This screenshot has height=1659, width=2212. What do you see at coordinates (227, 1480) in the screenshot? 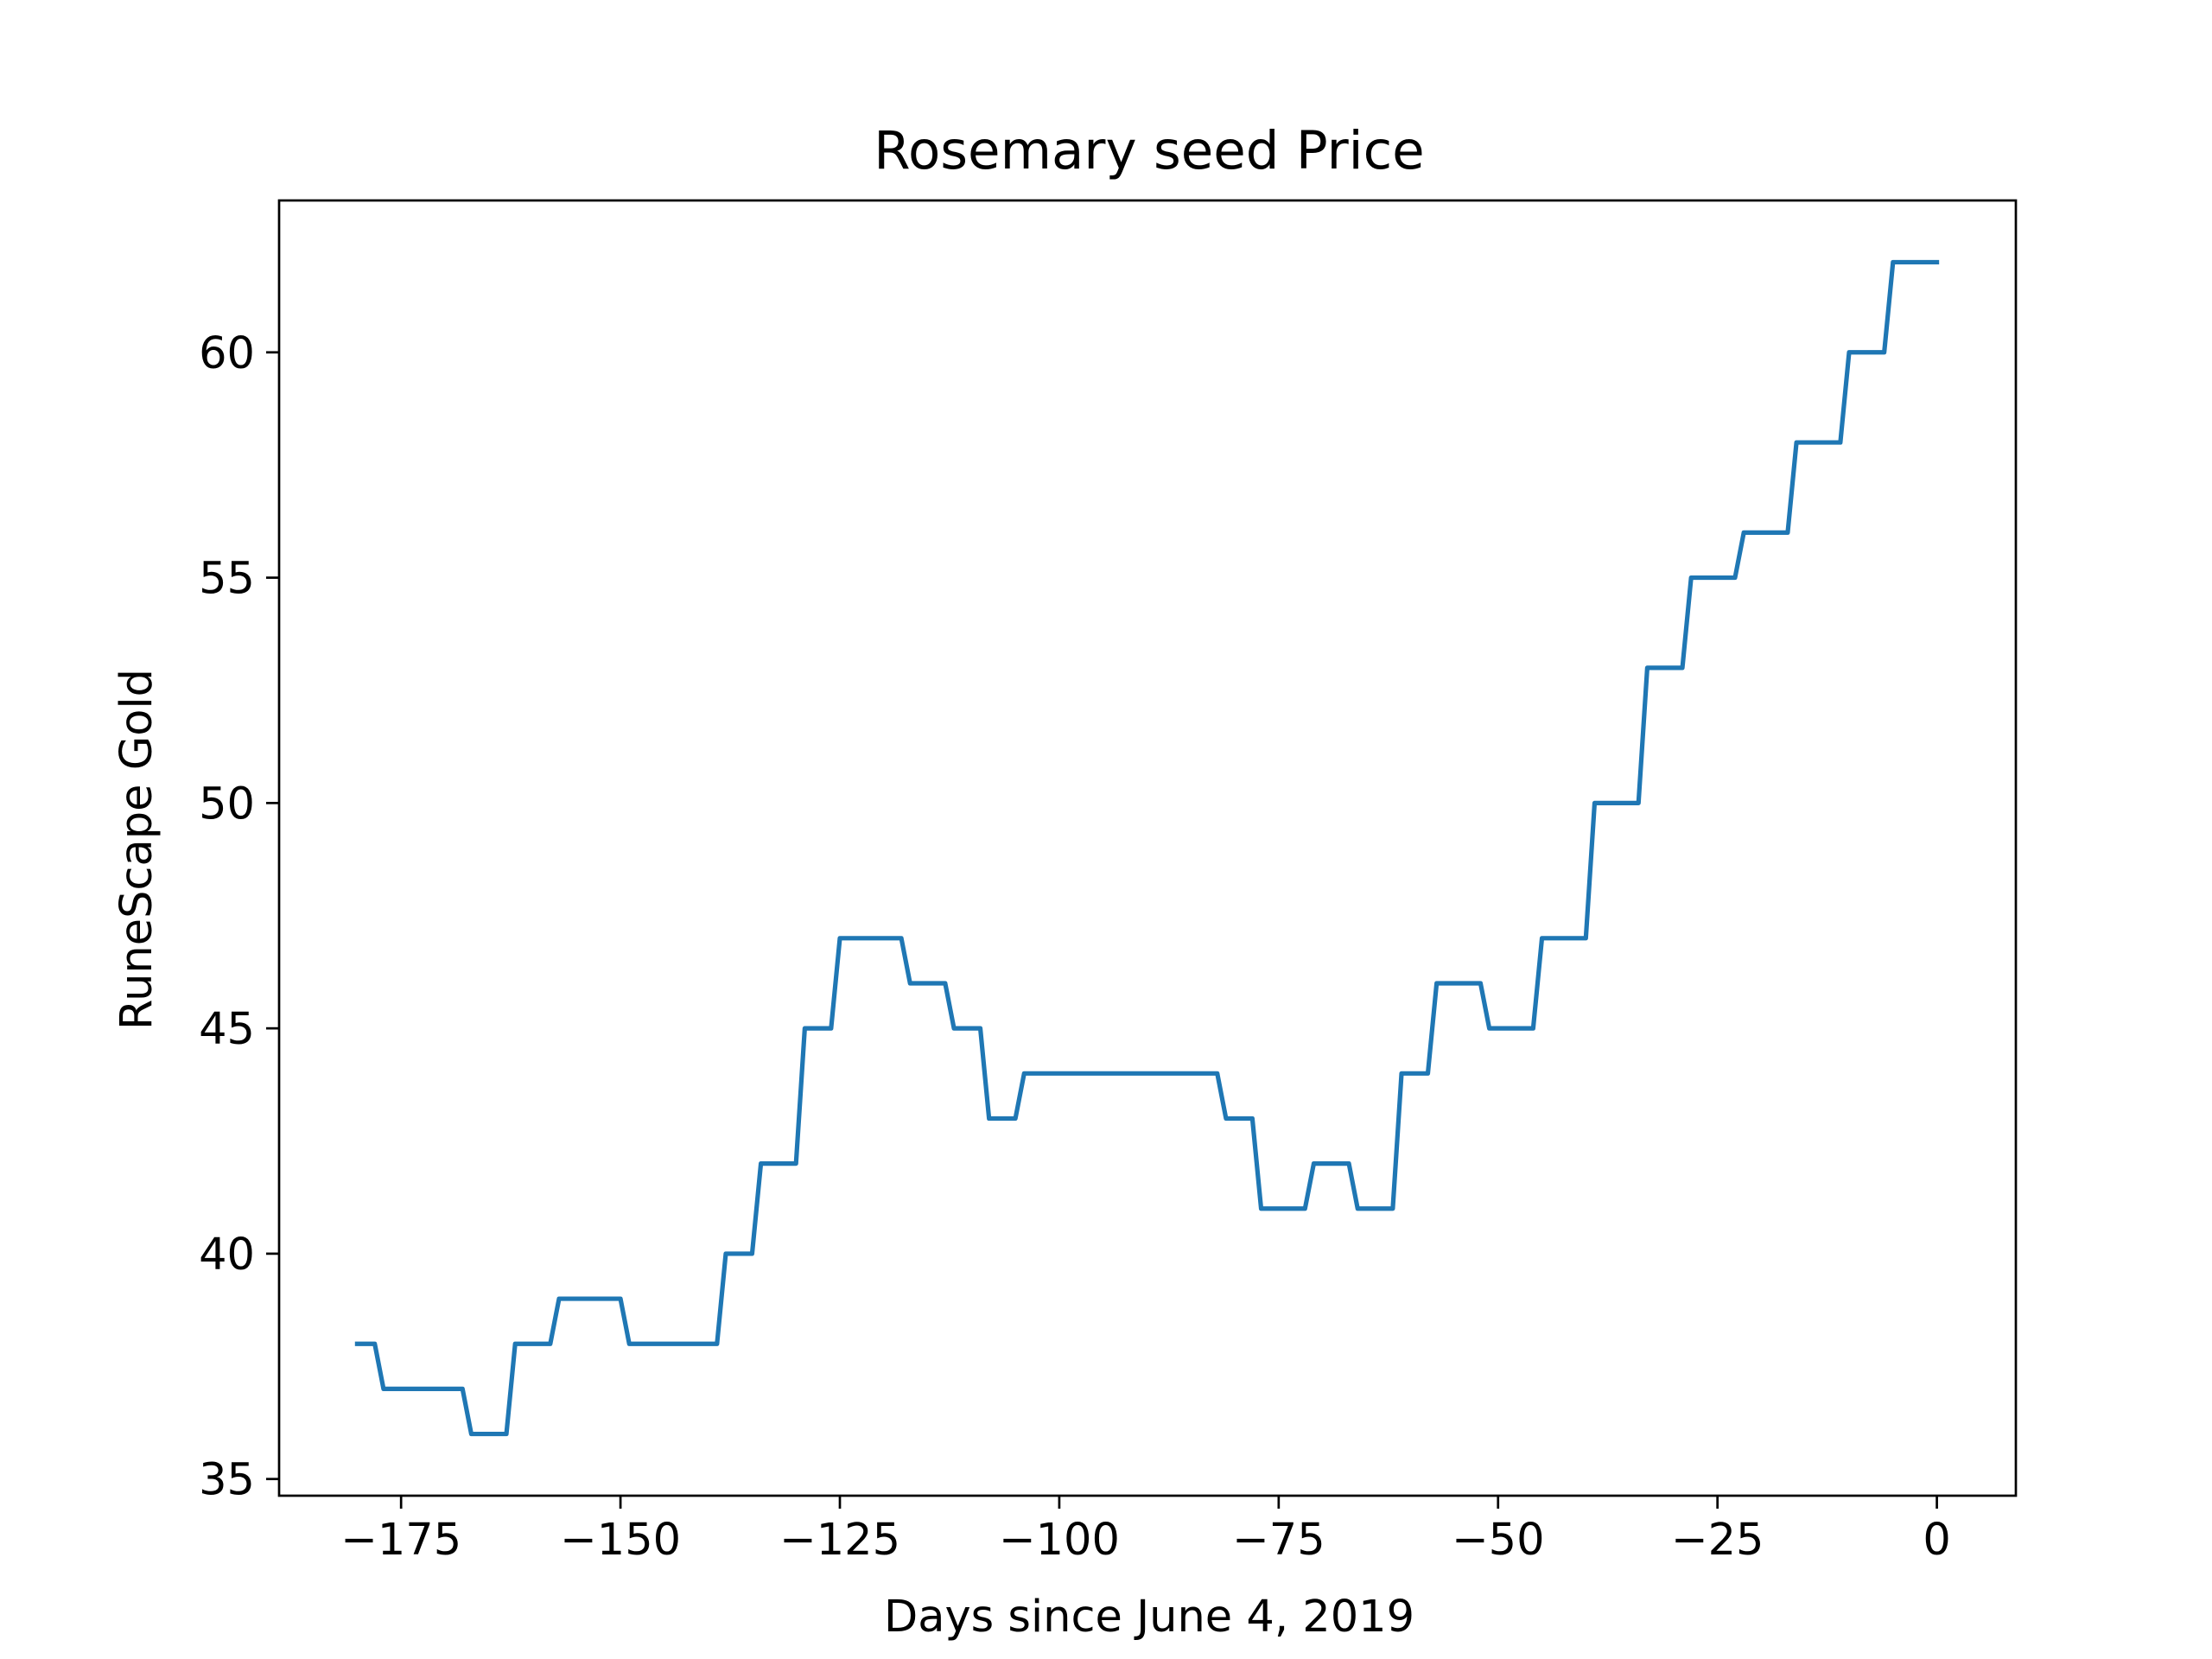
I see `y-tick-label: 35` at bounding box center [227, 1480].